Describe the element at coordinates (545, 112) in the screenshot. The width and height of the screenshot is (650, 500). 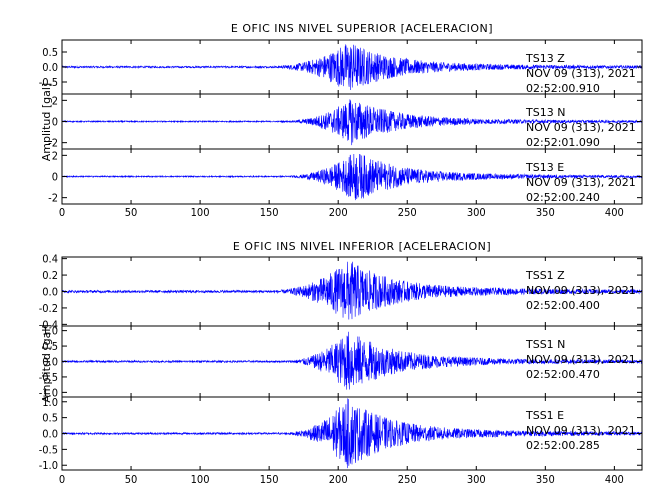
I see `station-label: TS13 N` at that location.